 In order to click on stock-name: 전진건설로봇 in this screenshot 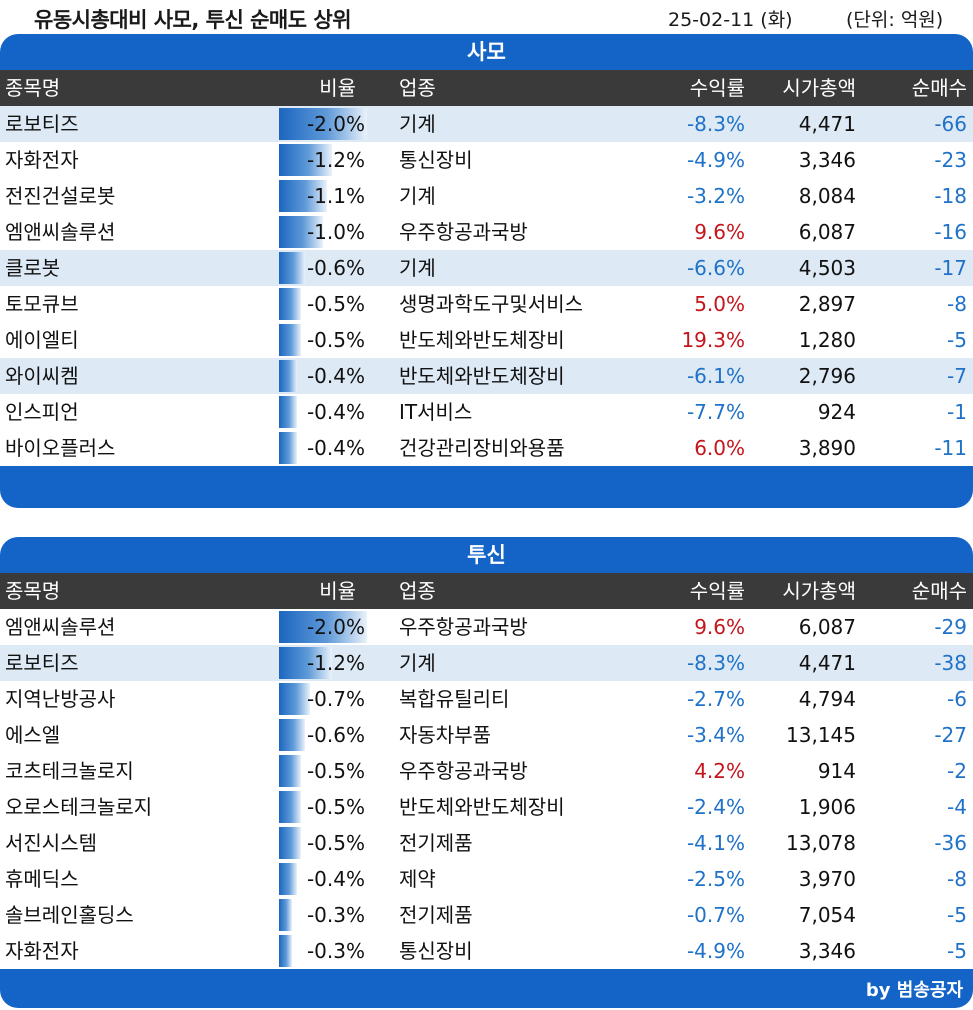, I will do `click(60, 196)`.